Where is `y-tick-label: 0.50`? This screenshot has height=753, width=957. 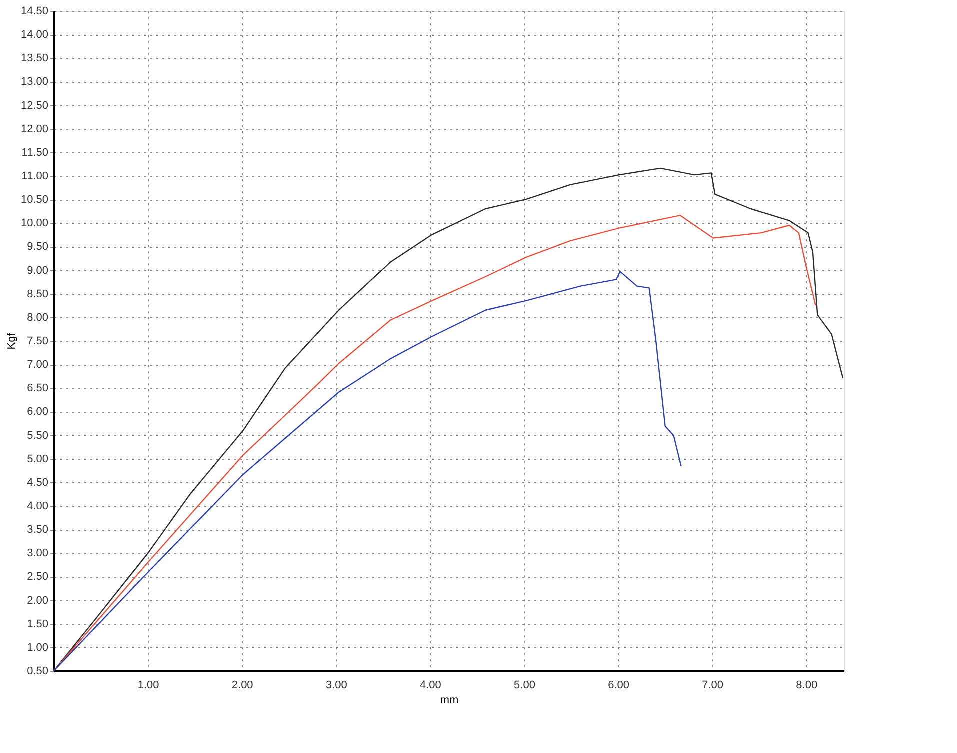 y-tick-label: 0.50 is located at coordinates (37, 672).